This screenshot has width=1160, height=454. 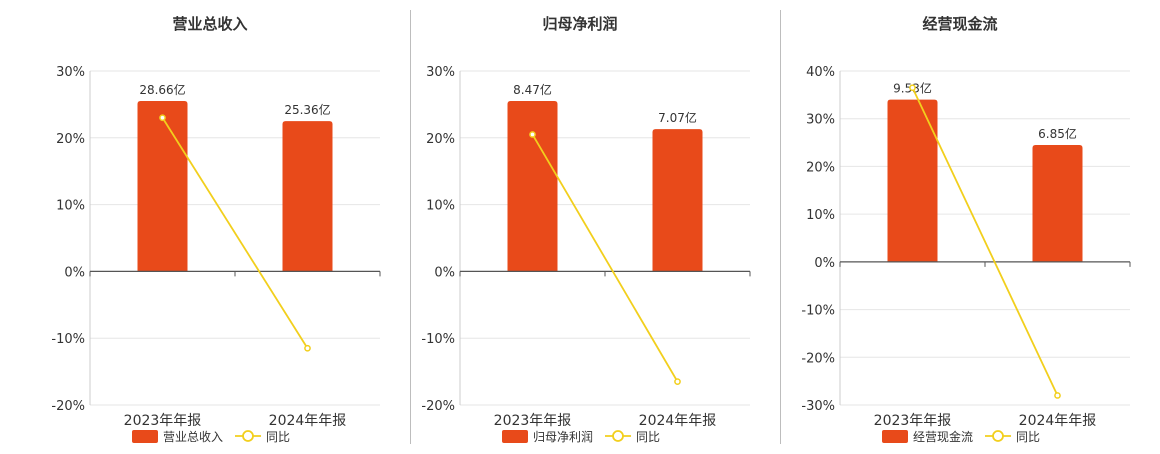 What do you see at coordinates (677, 117) in the screenshot?
I see `bar-value-label: 7.07亿` at bounding box center [677, 117].